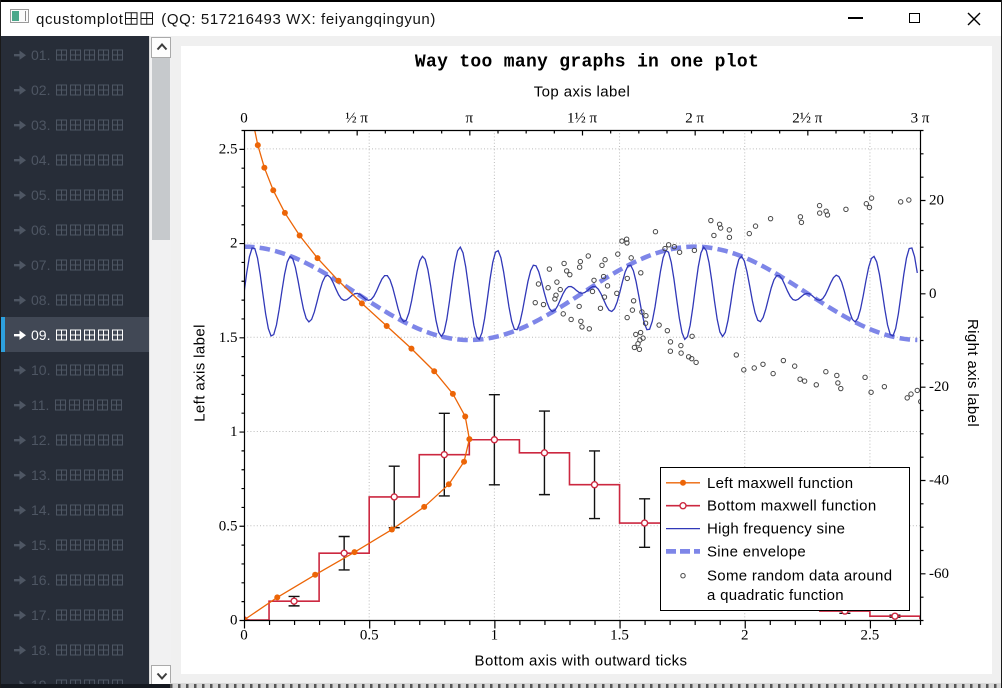  What do you see at coordinates (807, 119) in the screenshot?
I see `svg-text: 2½ π` at bounding box center [807, 119].